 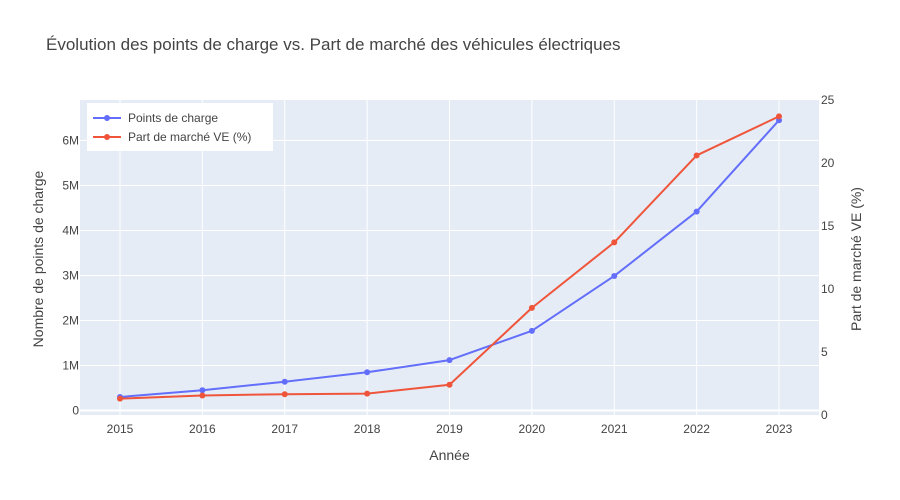 What do you see at coordinates (173, 118) in the screenshot?
I see `legend-label-points-de-charge: Points de charge` at bounding box center [173, 118].